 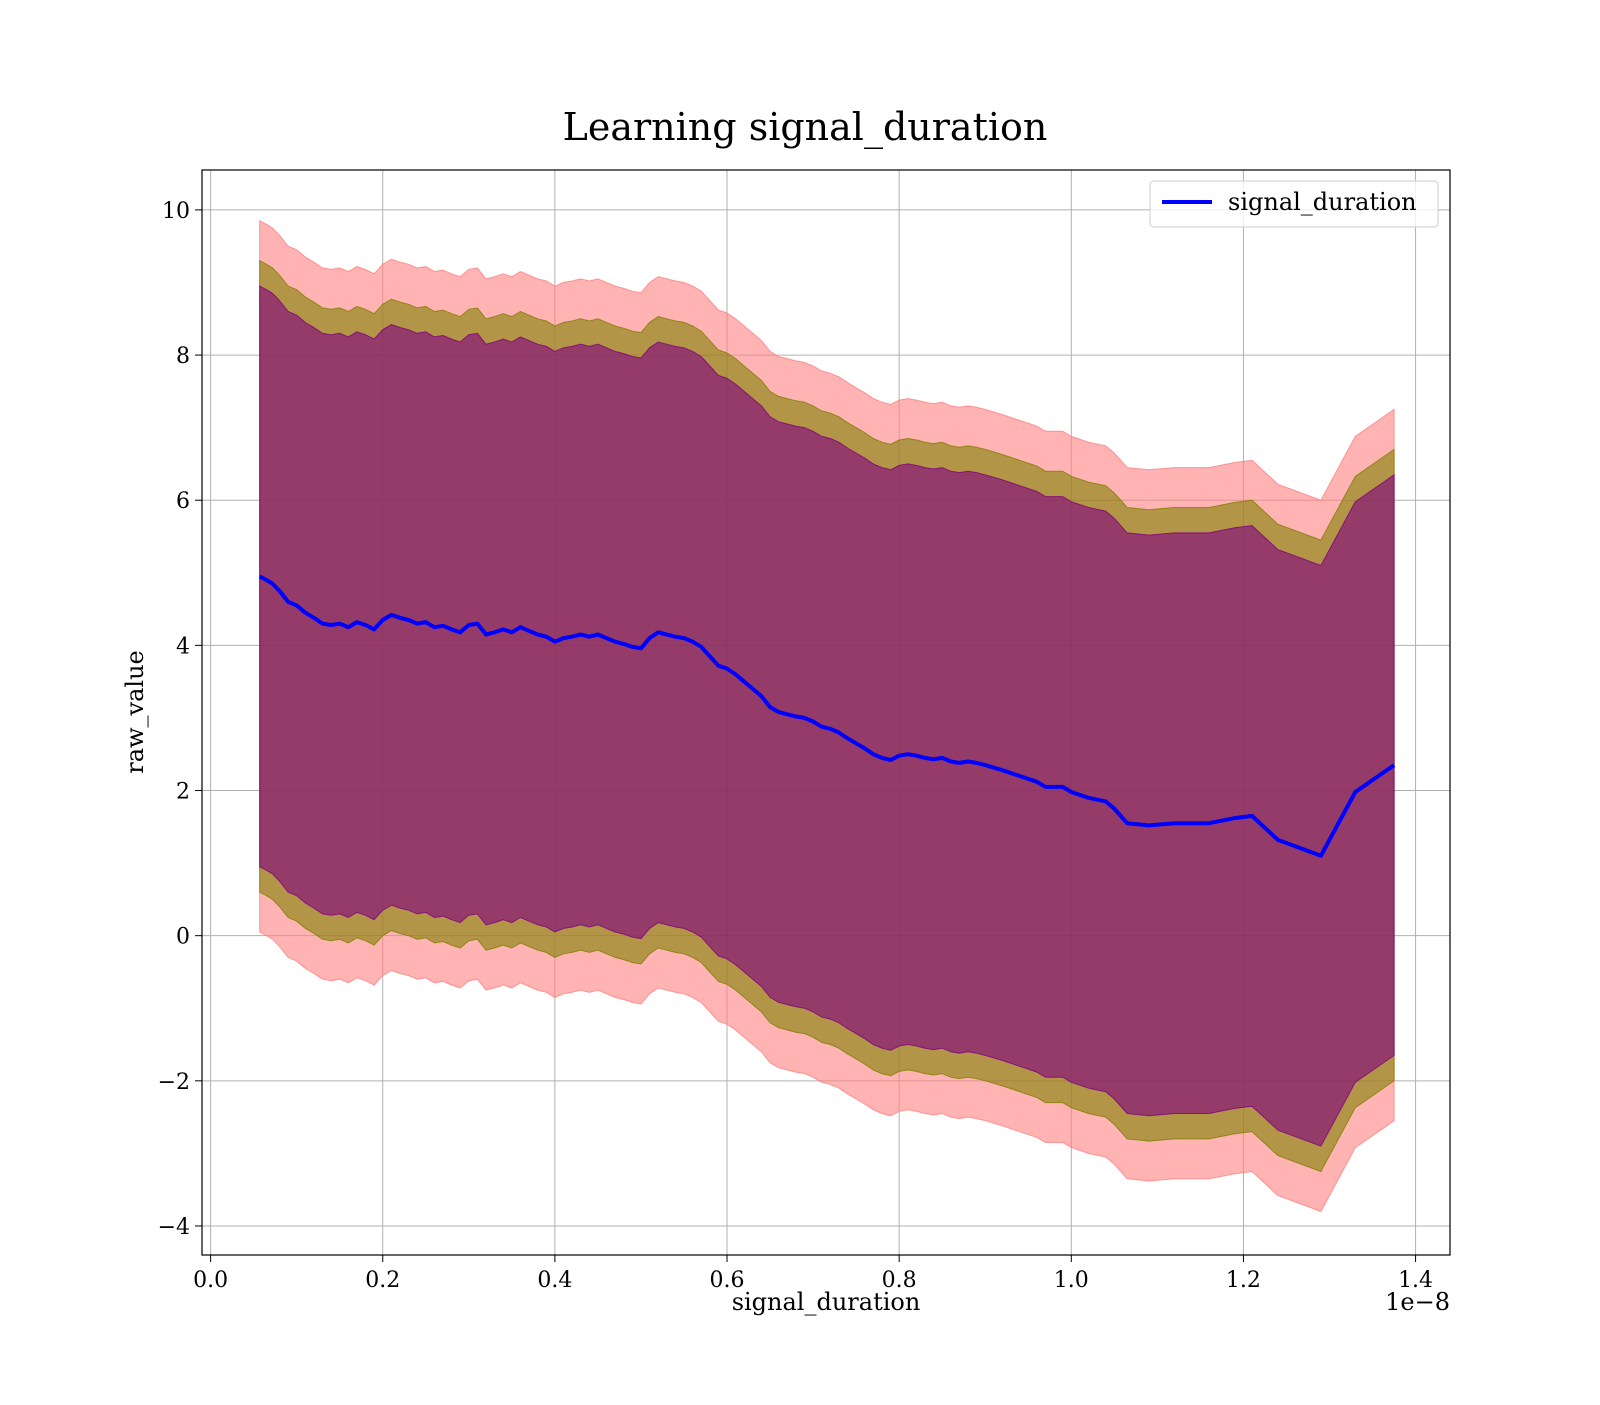 What do you see at coordinates (180, 719) in the screenshot?
I see `y-axis-ticks: −4 −2 0 2 4 6 8 10` at bounding box center [180, 719].